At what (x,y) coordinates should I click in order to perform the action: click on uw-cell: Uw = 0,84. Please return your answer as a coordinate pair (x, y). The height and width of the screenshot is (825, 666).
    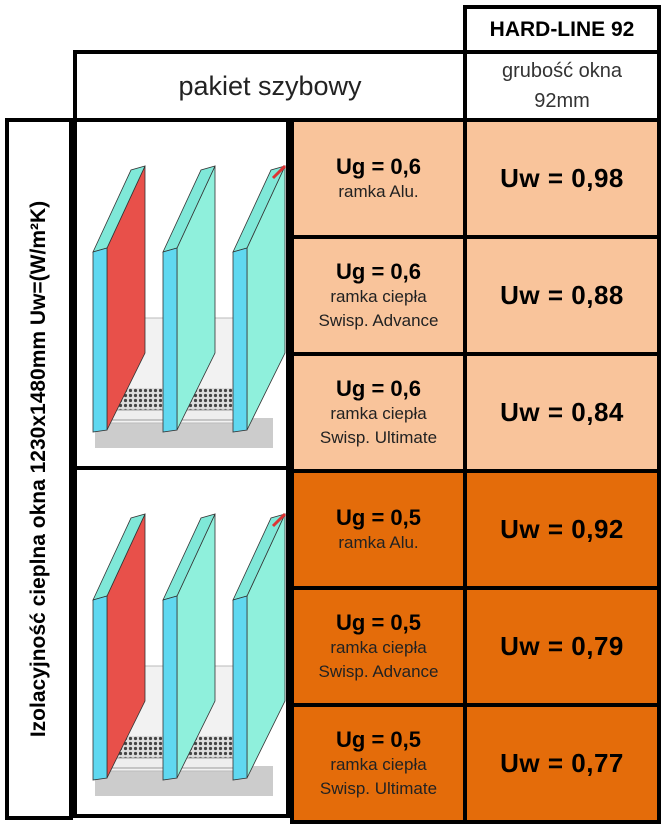
    Looking at the image, I should click on (562, 412).